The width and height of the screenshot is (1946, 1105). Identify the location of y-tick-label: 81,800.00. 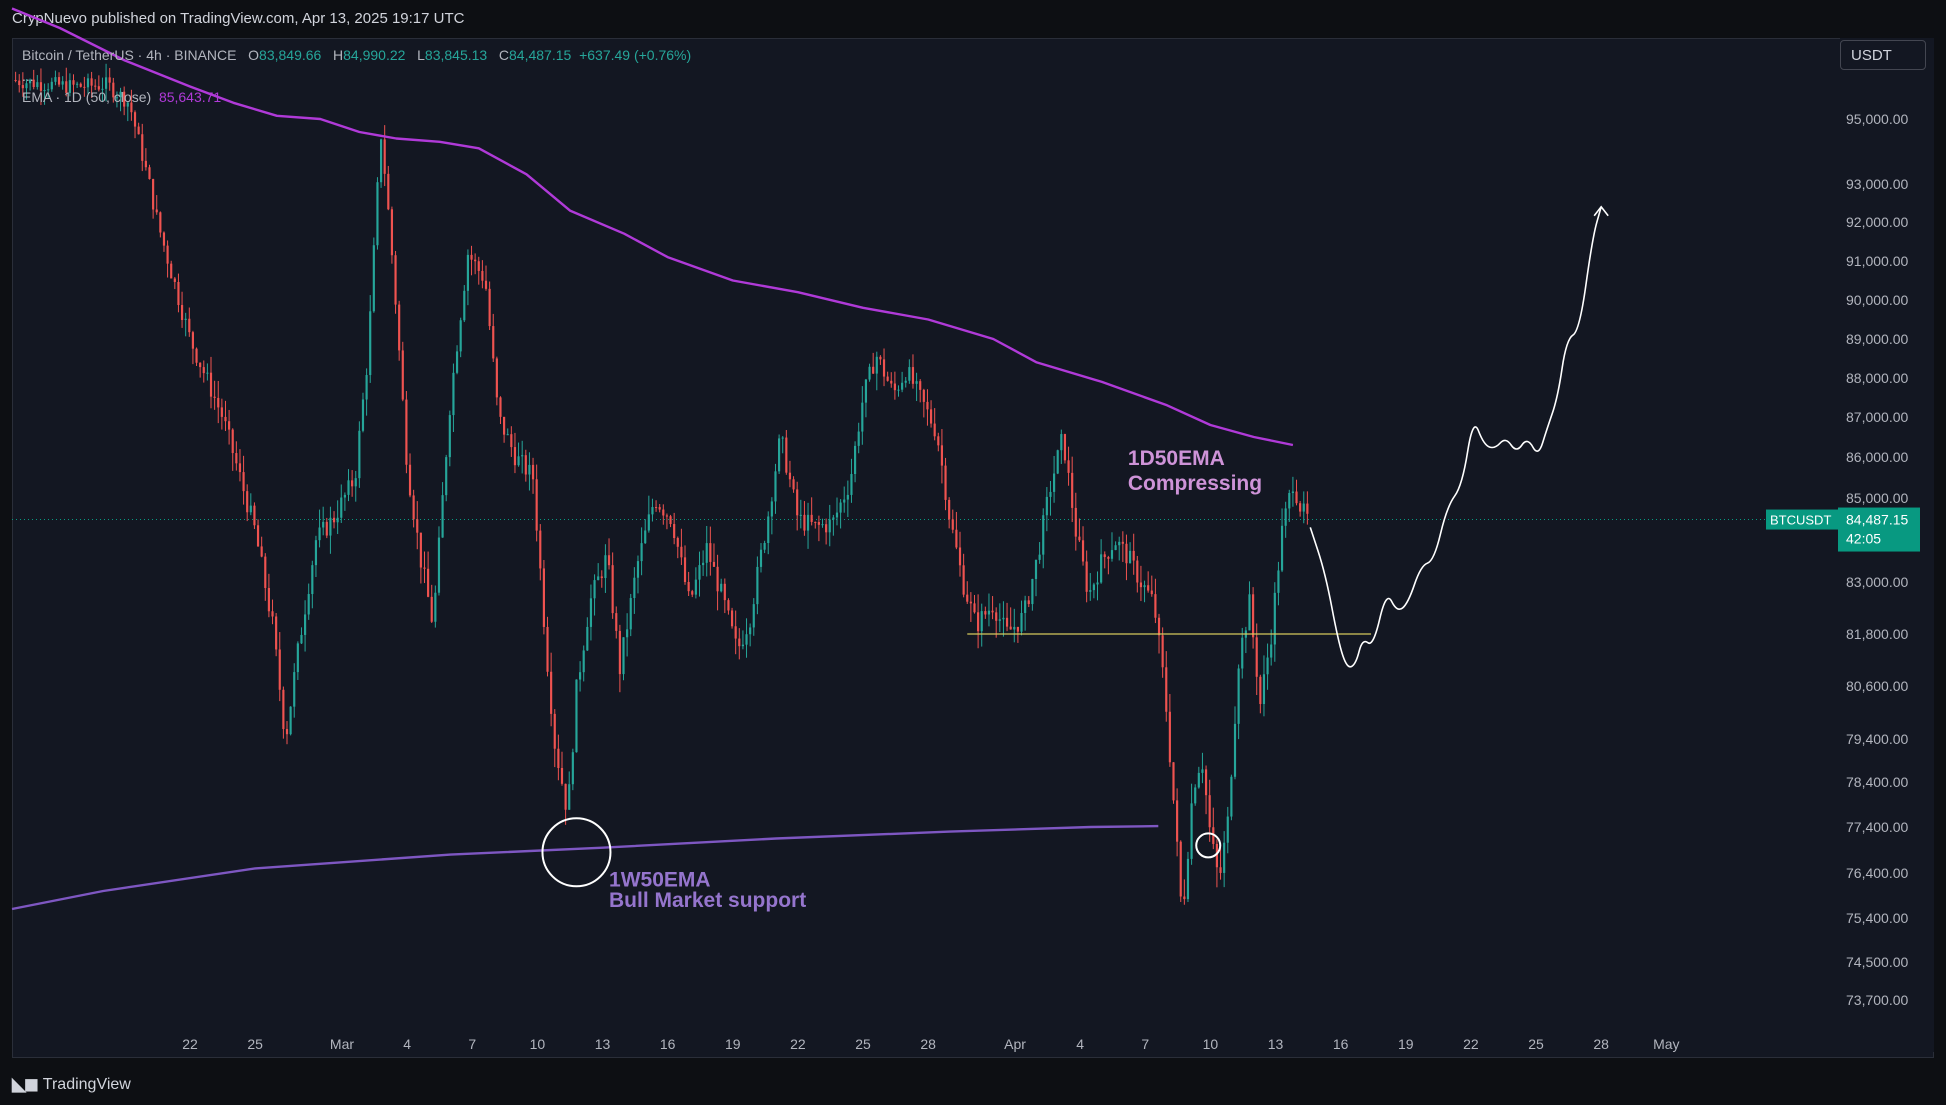
(1877, 634).